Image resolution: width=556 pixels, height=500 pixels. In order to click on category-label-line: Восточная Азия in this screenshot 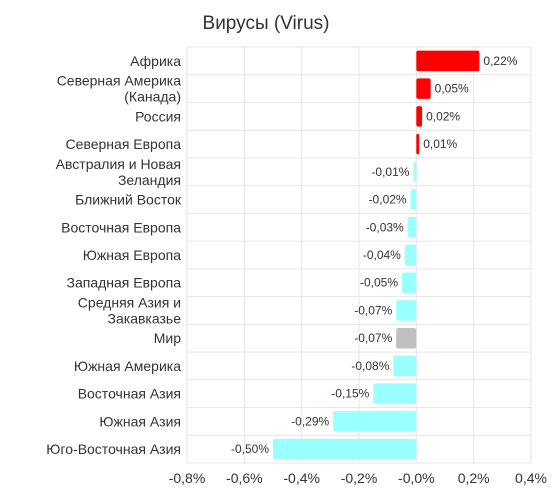, I will do `click(129, 394)`.